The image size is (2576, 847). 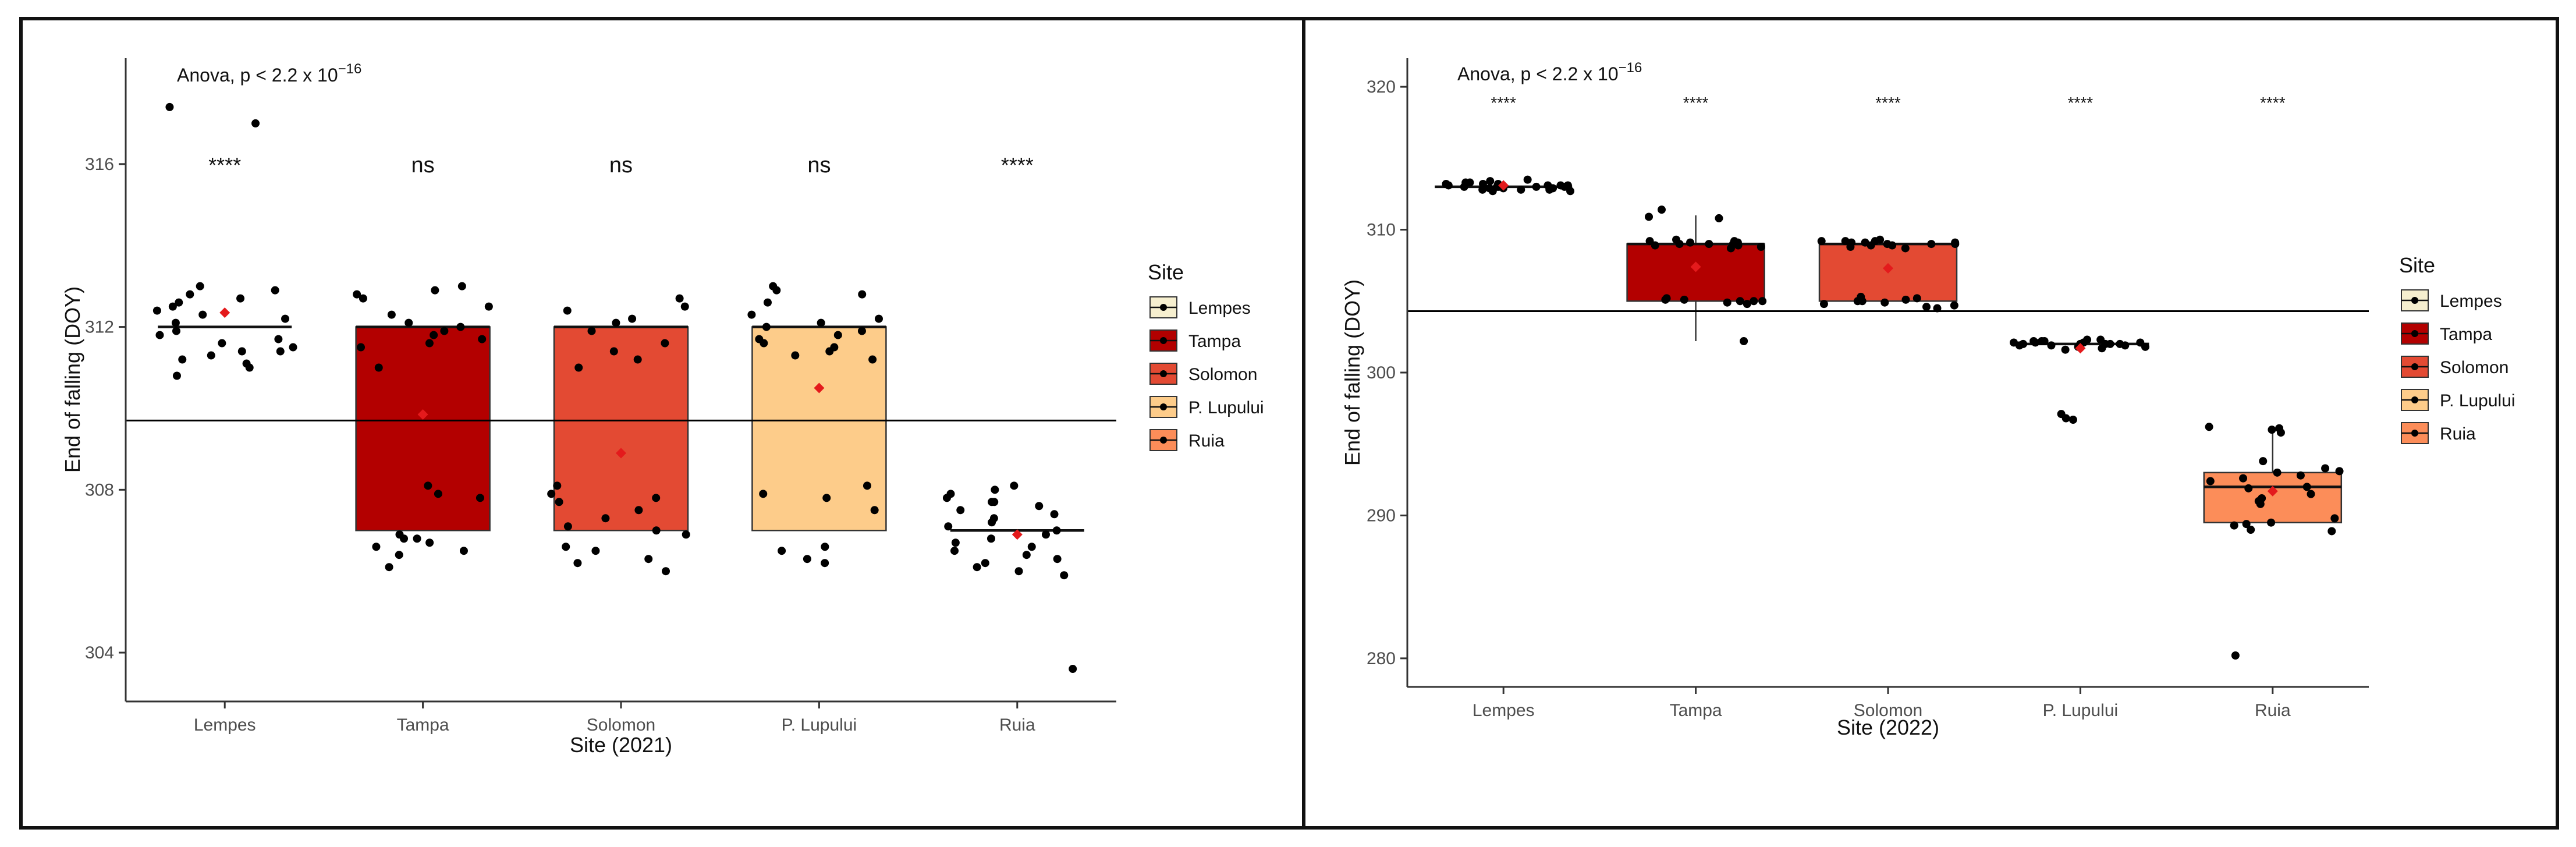 I want to click on x-tick-label: Lempes, so click(x=225, y=725).